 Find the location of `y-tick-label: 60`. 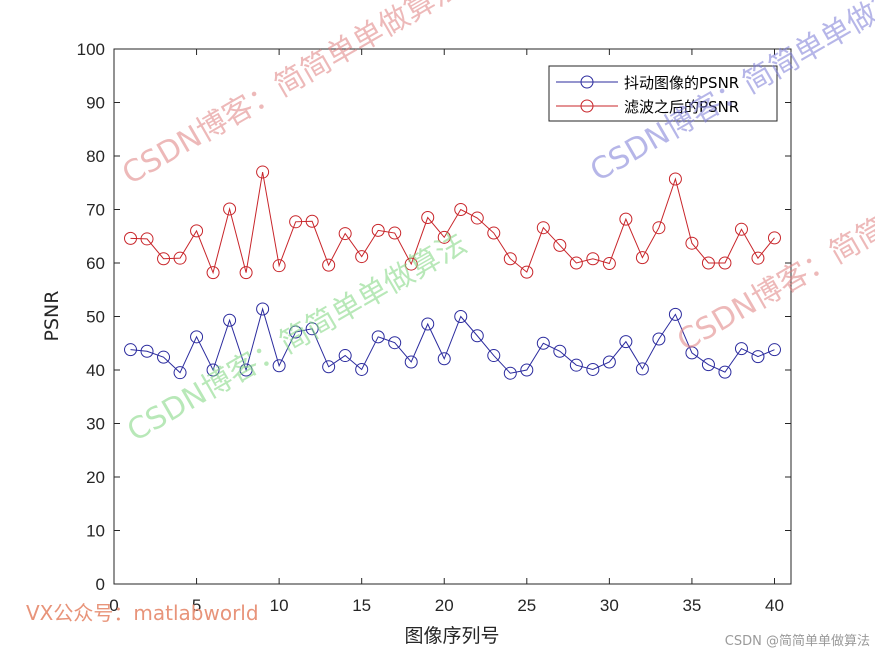

y-tick-label: 60 is located at coordinates (95, 263).